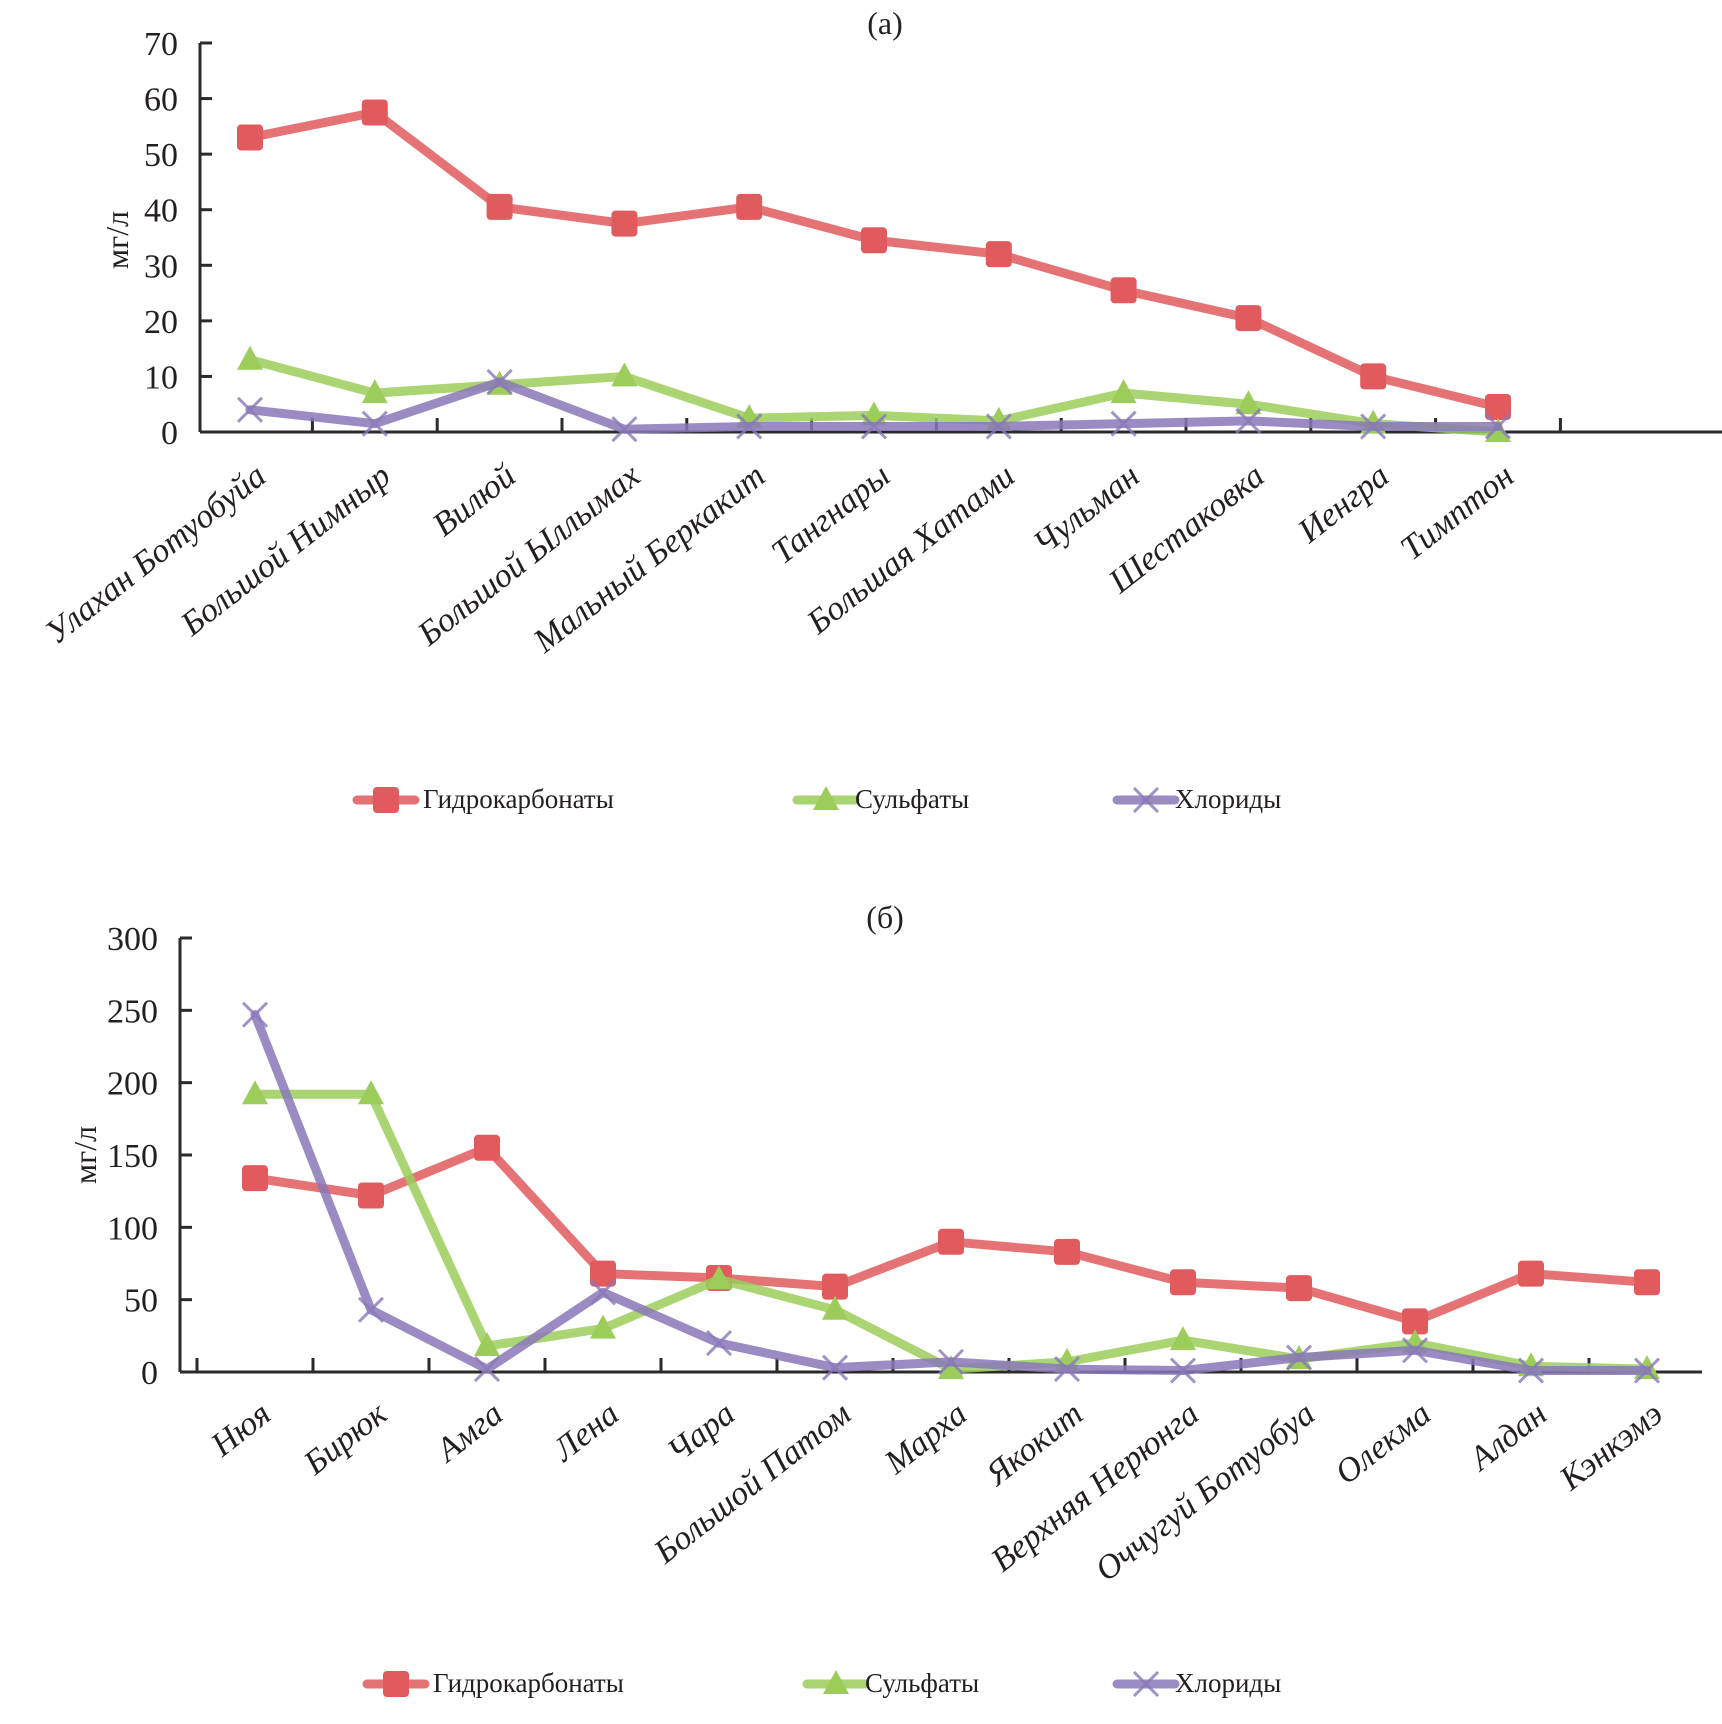 The image size is (1722, 1724). I want to click on x-tick-label: Бирюк, so click(345, 1438).